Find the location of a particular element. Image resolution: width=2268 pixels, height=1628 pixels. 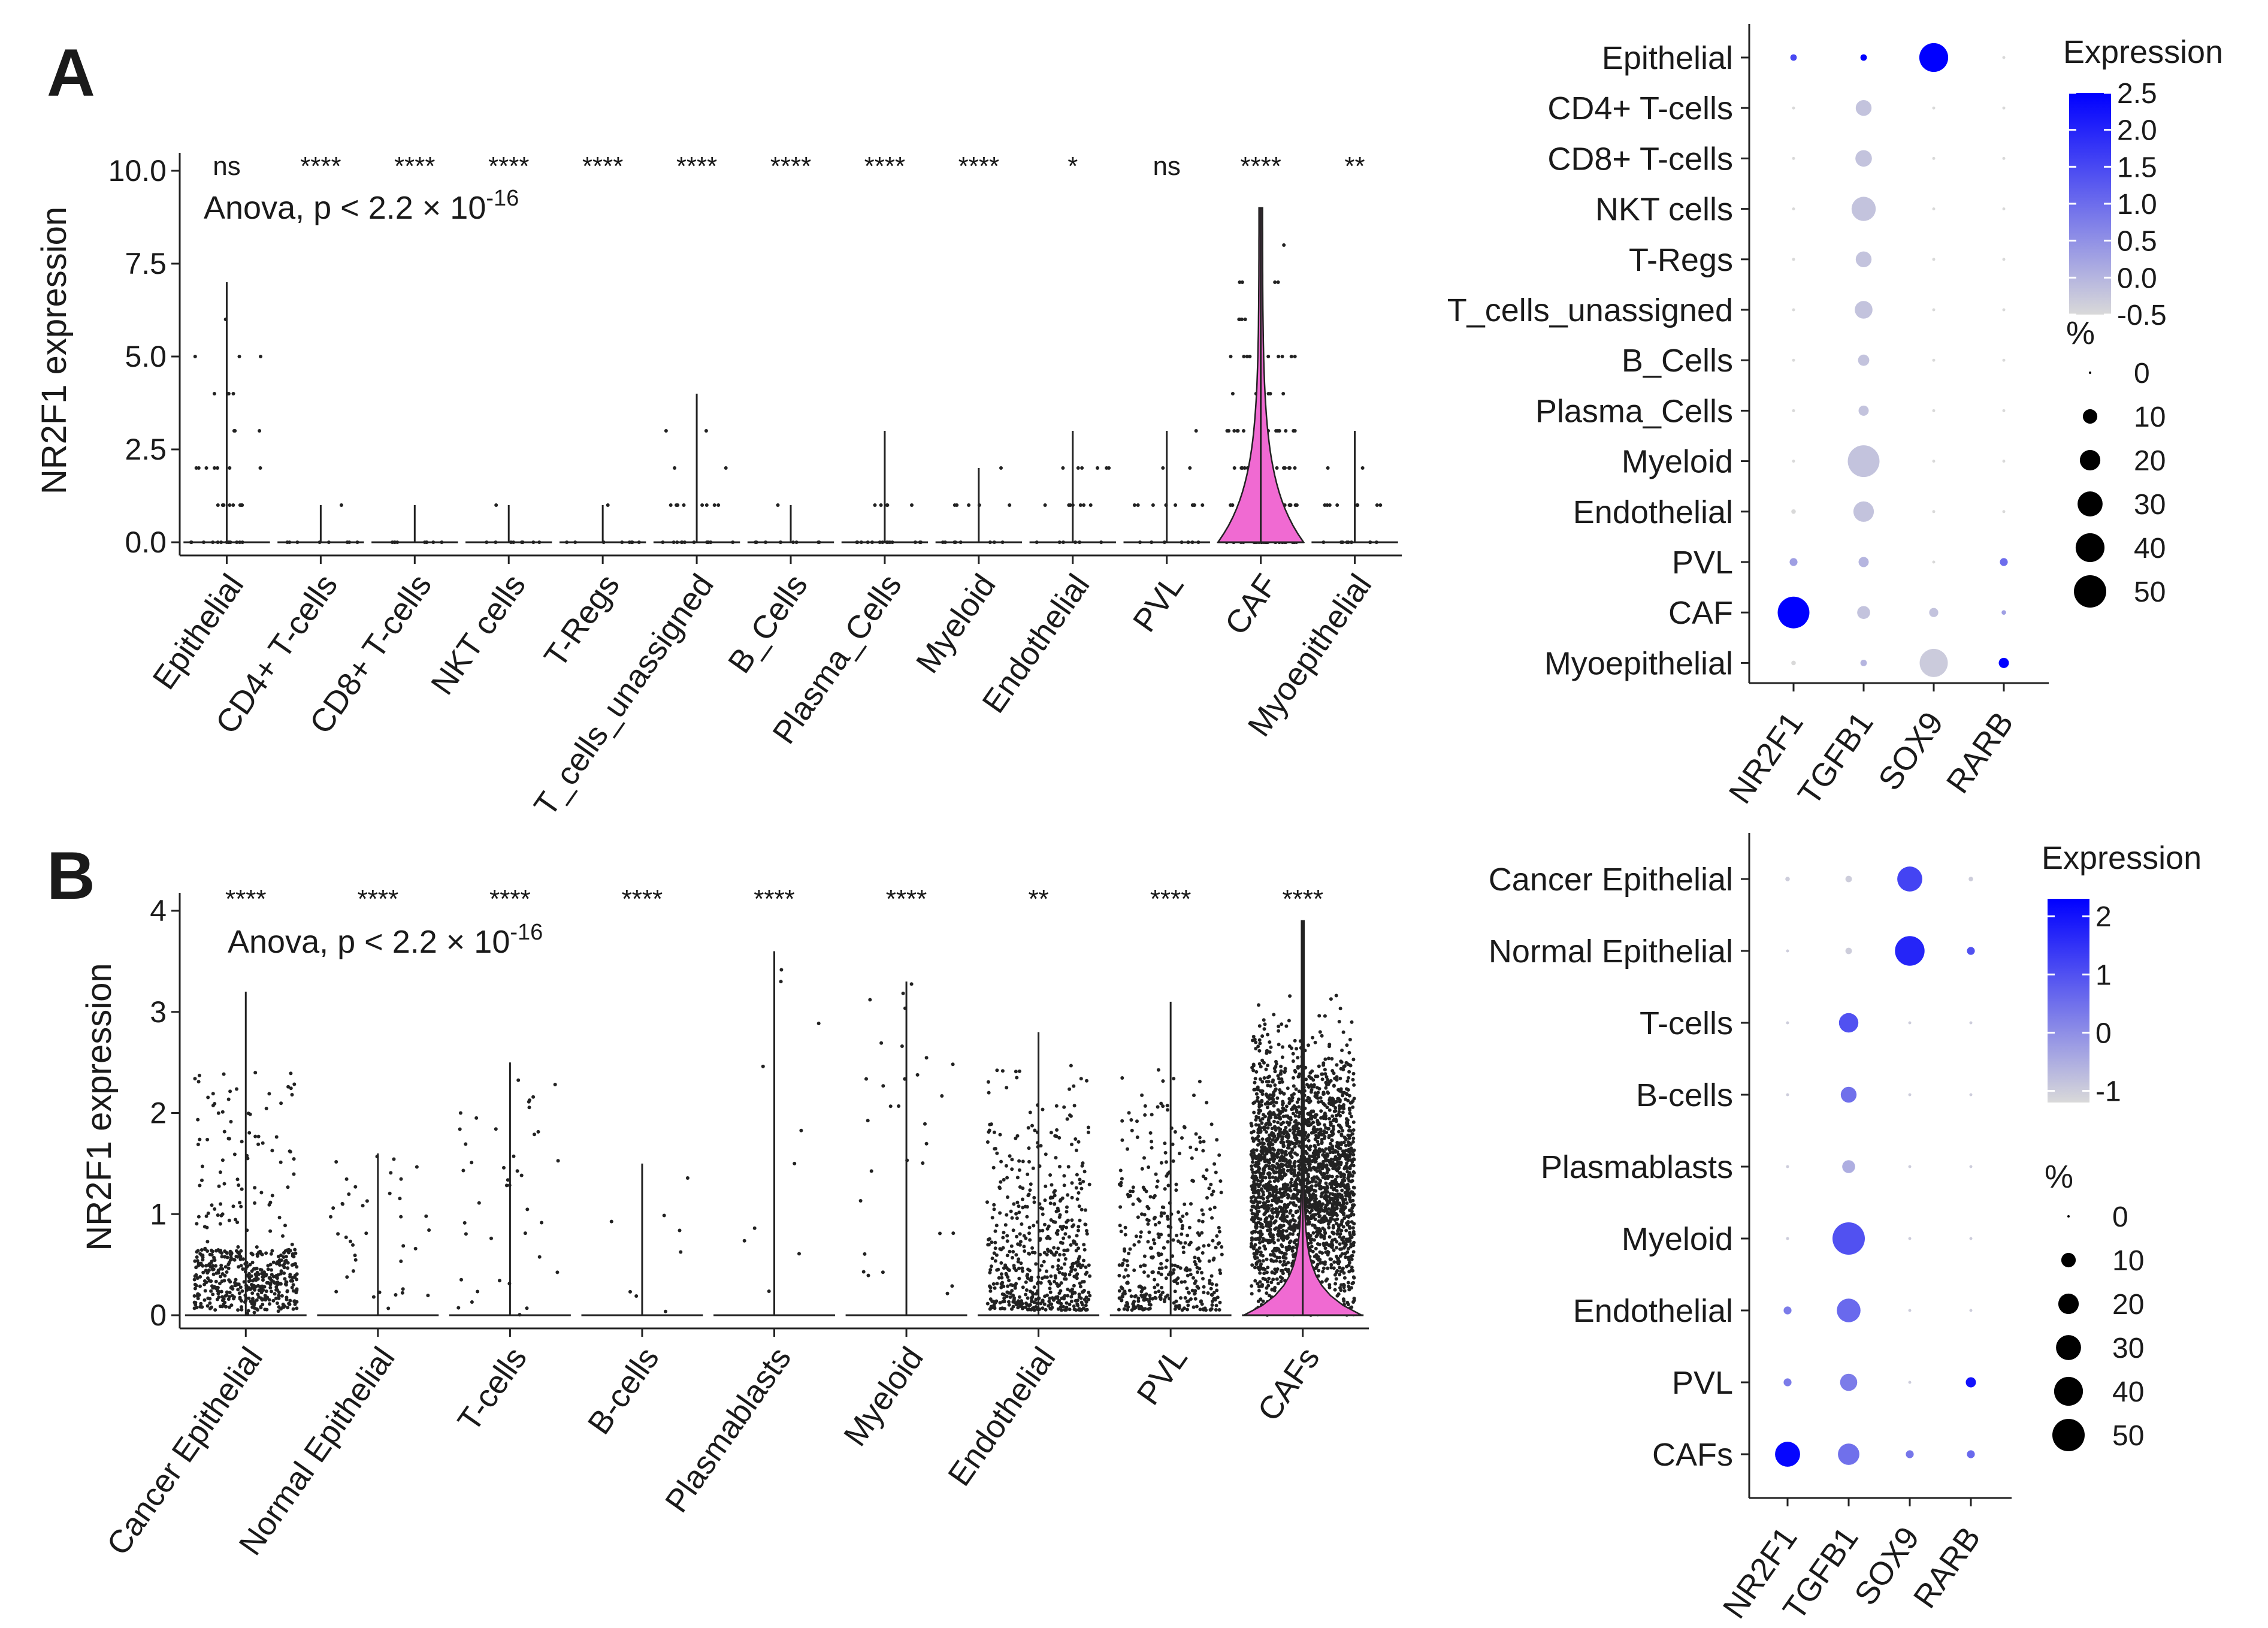

y-tick-label: 1 is located at coordinates (158, 1214).